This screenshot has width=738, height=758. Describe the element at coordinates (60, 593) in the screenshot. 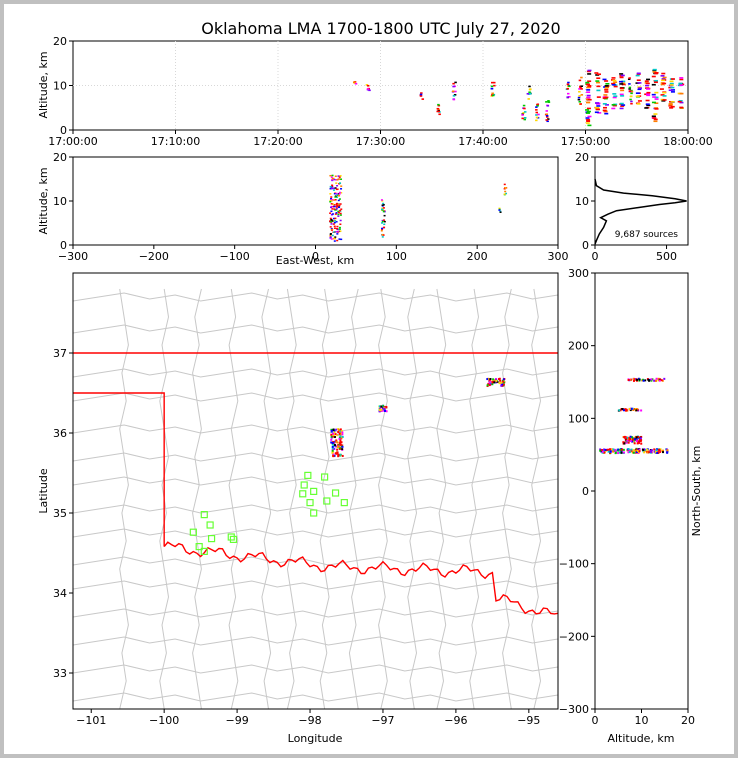

I see `latitude-tick-label: 34` at that location.